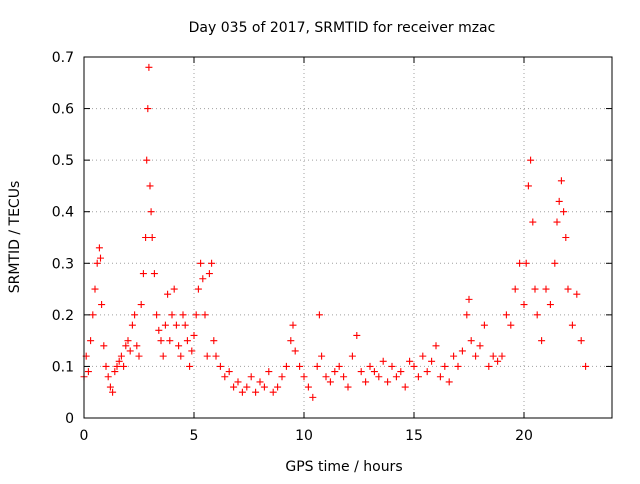 The image size is (640, 484). What do you see at coordinates (84, 436) in the screenshot?
I see `x-tick-label: 0` at bounding box center [84, 436].